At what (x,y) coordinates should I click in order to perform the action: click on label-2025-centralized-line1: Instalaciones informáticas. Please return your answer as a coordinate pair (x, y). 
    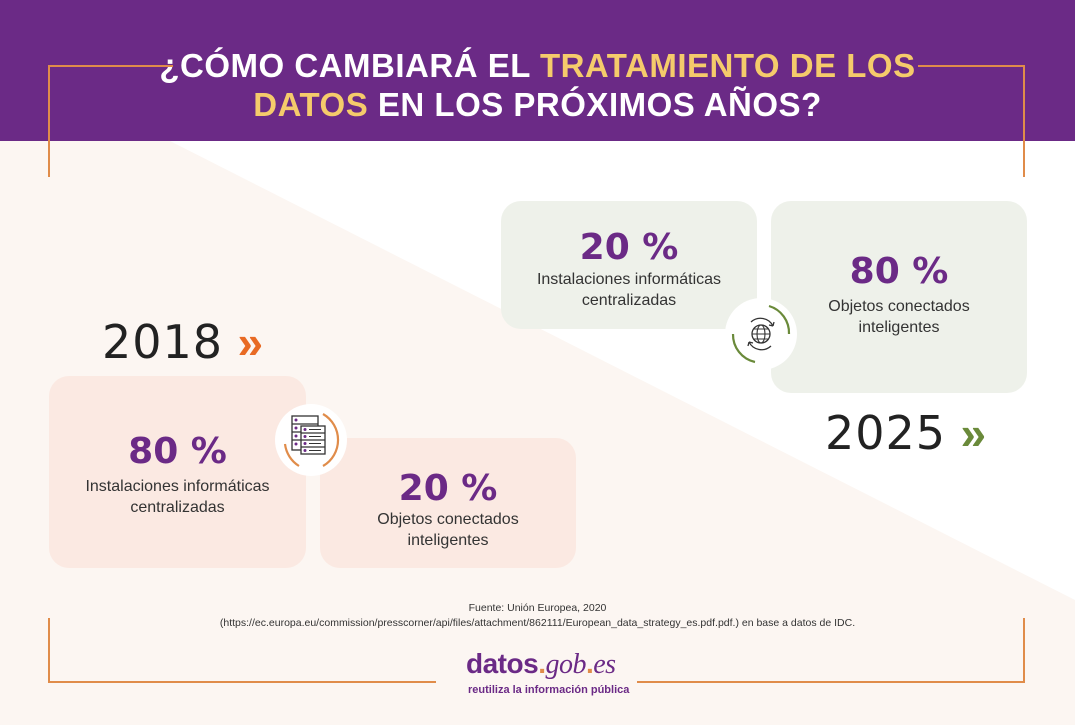
    Looking at the image, I should click on (629, 279).